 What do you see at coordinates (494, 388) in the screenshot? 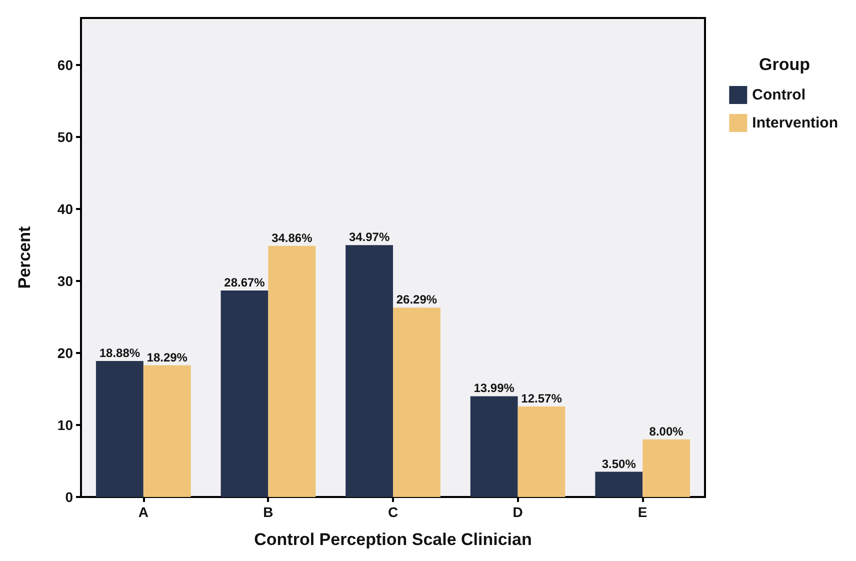
I see `data-label: 13.99%` at bounding box center [494, 388].